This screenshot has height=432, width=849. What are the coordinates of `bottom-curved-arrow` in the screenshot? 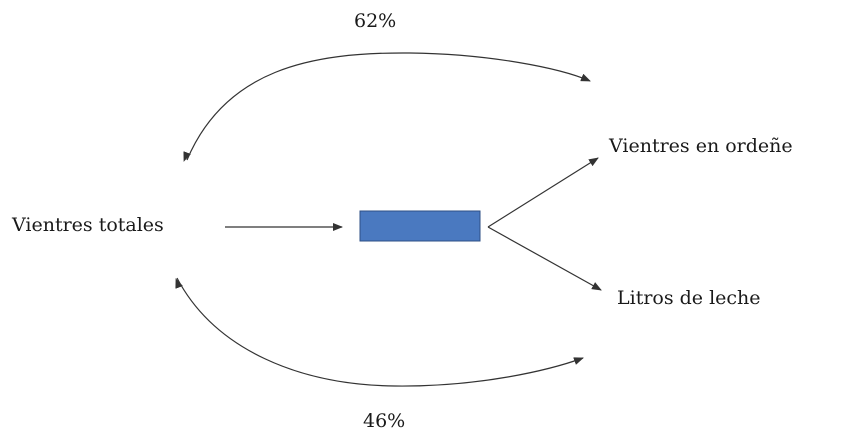 It's located at (380, 332).